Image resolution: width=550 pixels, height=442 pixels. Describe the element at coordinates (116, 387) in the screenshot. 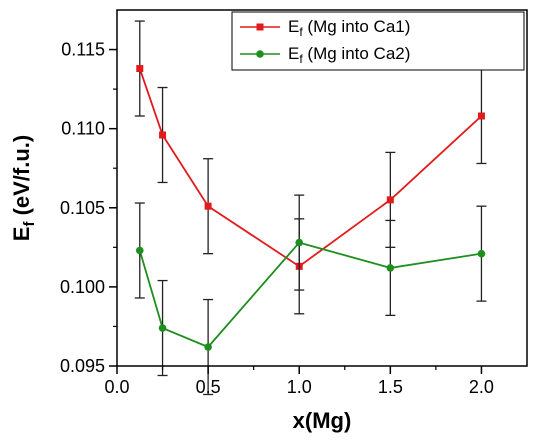

I see `x-tick-label: 0.0` at that location.